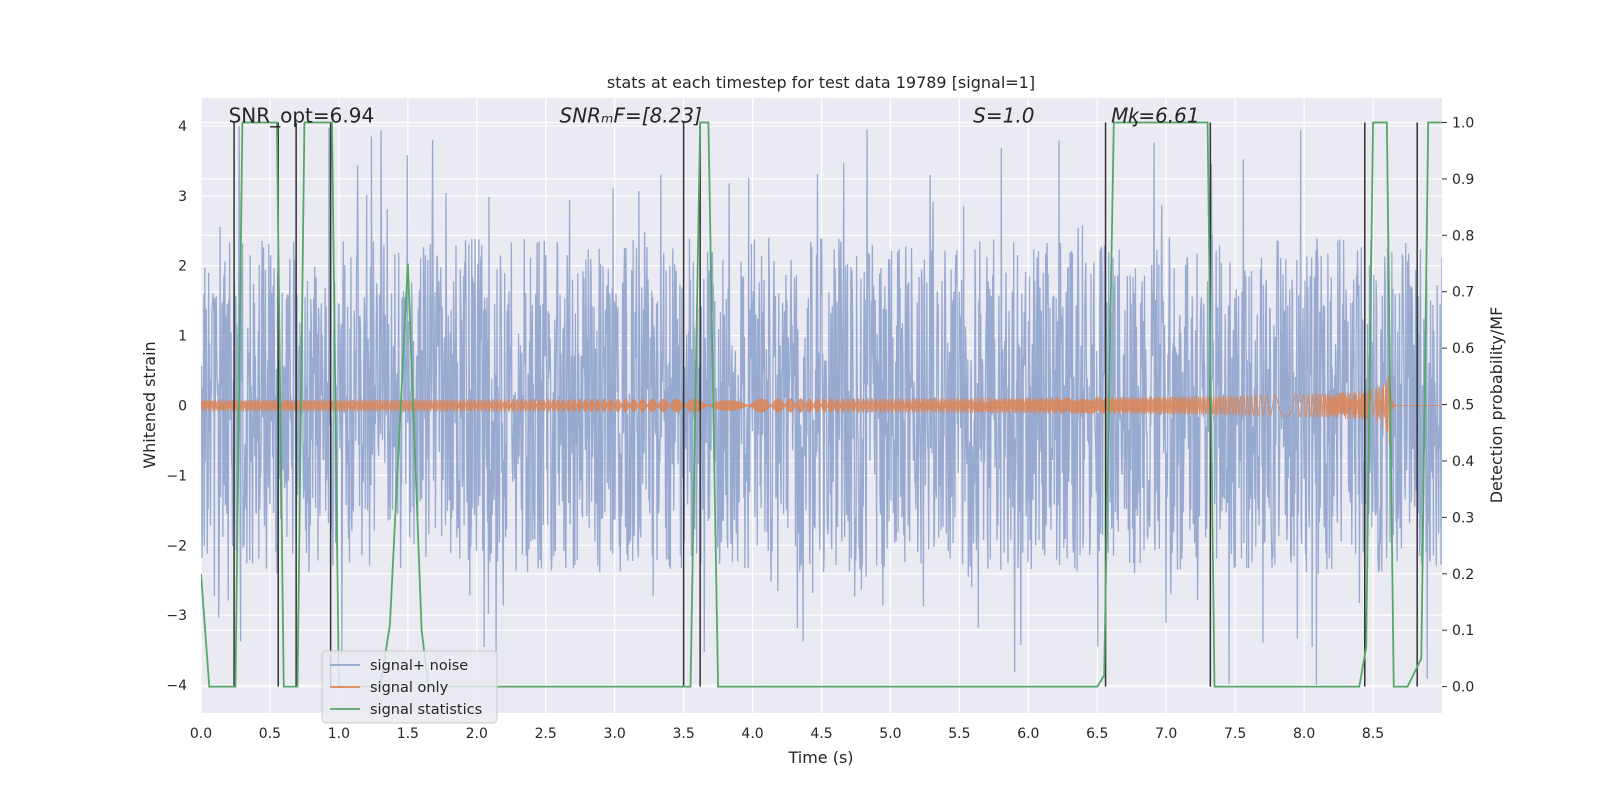 This screenshot has width=1600, height=804. I want to click on x-tick-label: 4.5, so click(821, 734).